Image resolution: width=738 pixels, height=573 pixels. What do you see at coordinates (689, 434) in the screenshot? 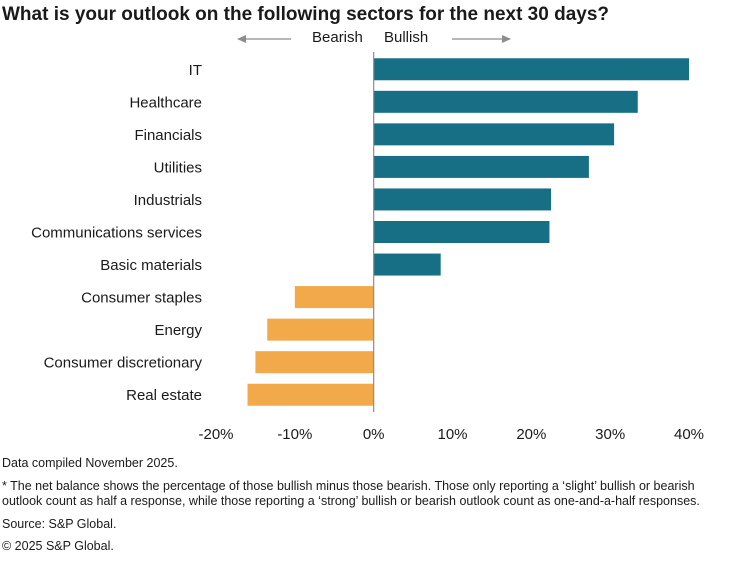
I see `x-tick-label: 40%` at bounding box center [689, 434].